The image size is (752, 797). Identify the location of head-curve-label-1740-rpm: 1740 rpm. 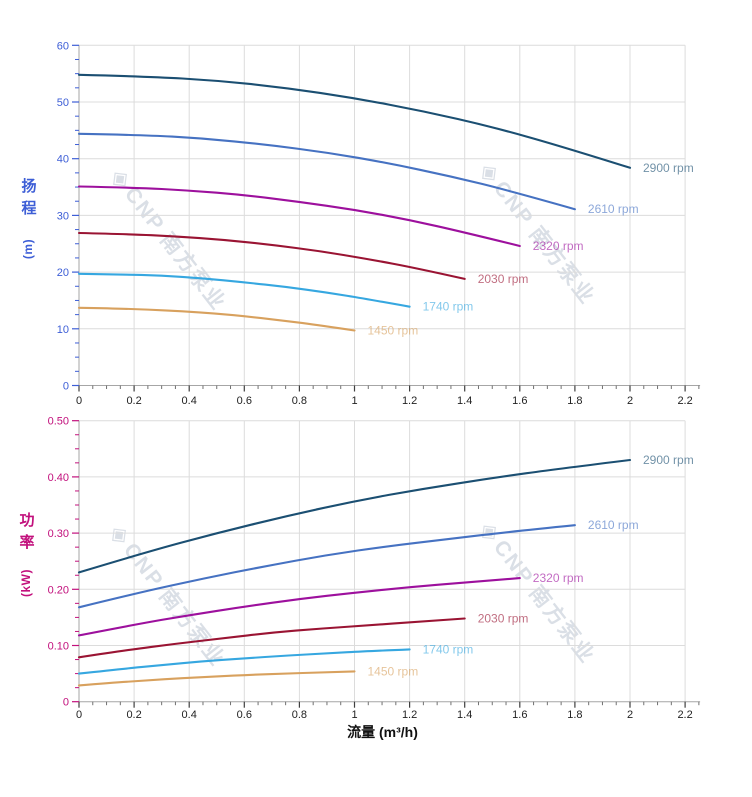
(448, 307).